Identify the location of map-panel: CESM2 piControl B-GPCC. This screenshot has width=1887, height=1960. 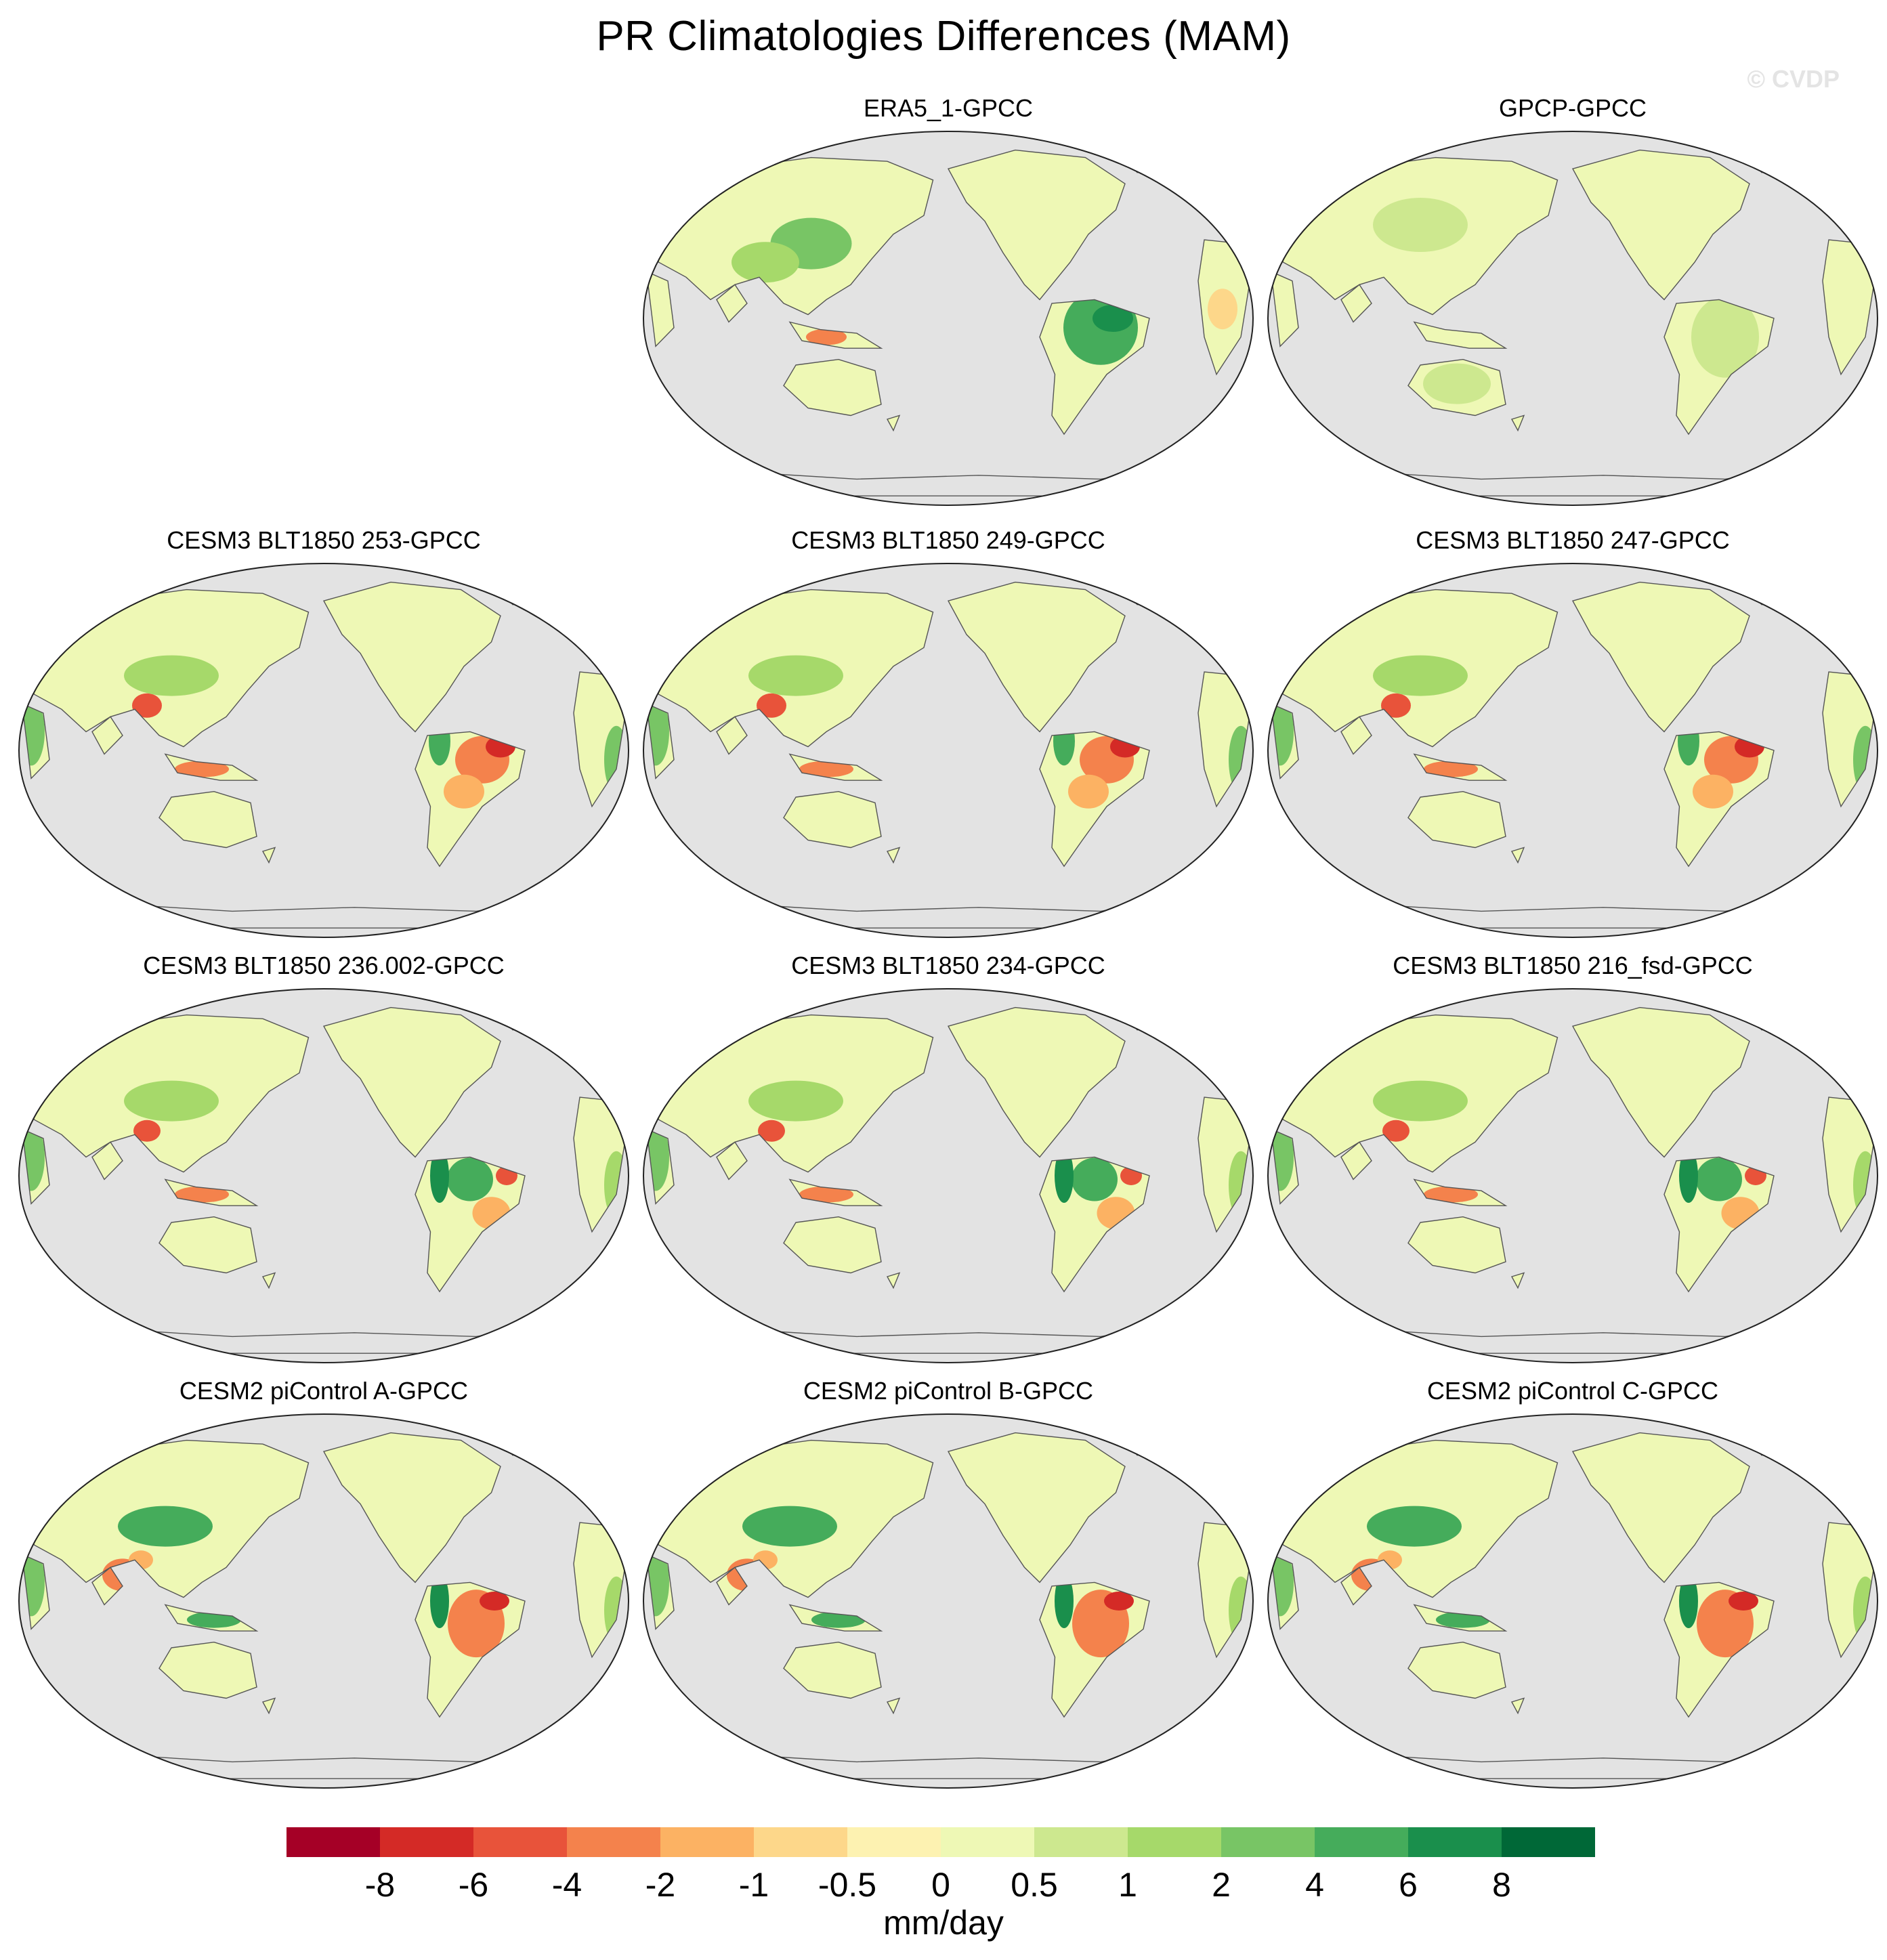
(949, 1587).